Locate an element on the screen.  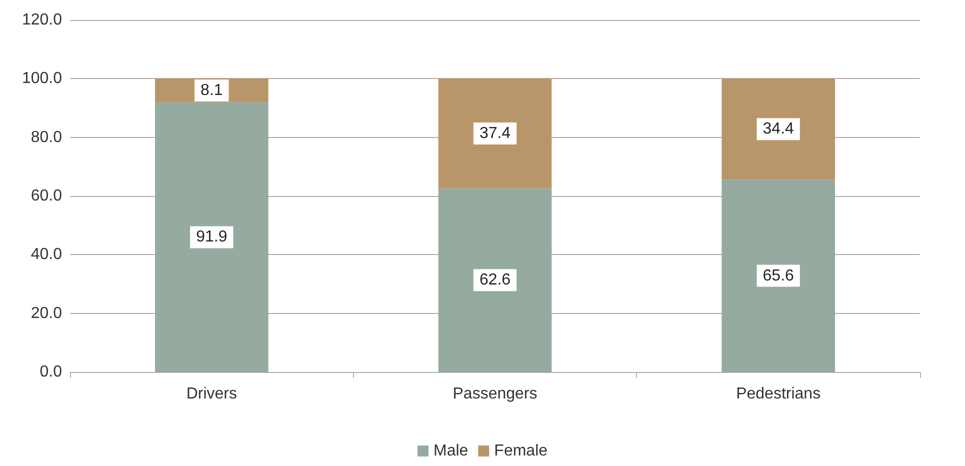
x-tick-label: Pedestrians is located at coordinates (778, 394).